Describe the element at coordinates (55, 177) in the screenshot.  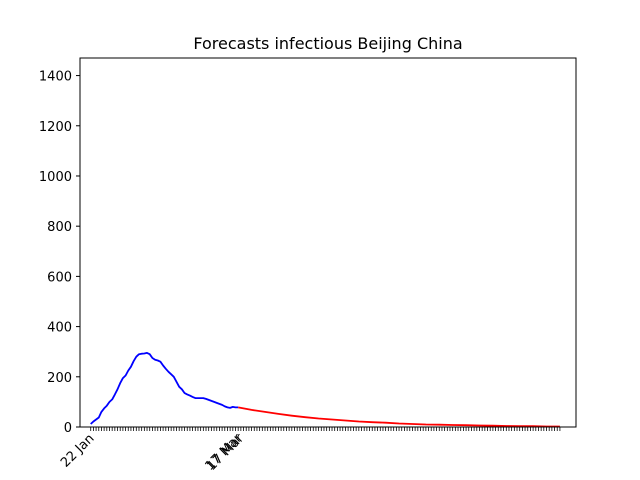
I see `y-tick-label: 1000` at that location.